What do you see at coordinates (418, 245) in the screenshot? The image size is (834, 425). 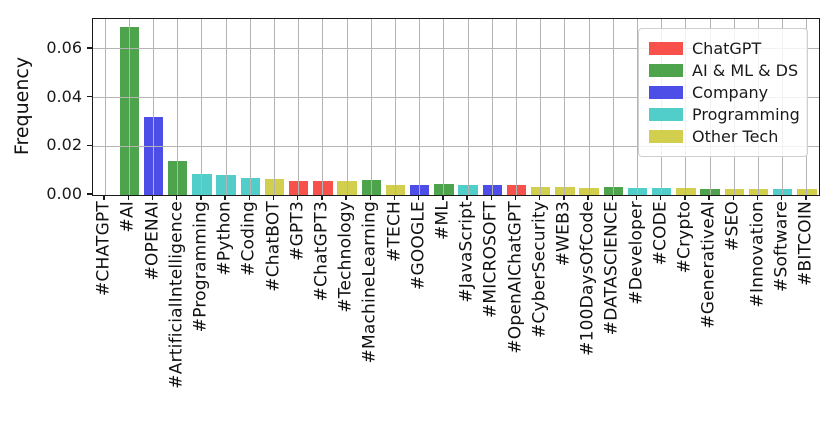 I see `x-tick-label-google: #GOOGLE` at bounding box center [418, 245].